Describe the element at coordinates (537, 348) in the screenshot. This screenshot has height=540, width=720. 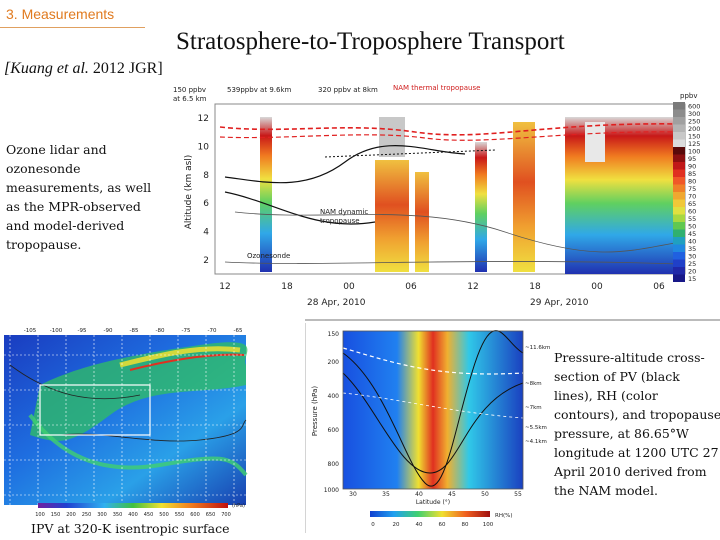
I see `pv-right-label: ~11.6km` at that location.